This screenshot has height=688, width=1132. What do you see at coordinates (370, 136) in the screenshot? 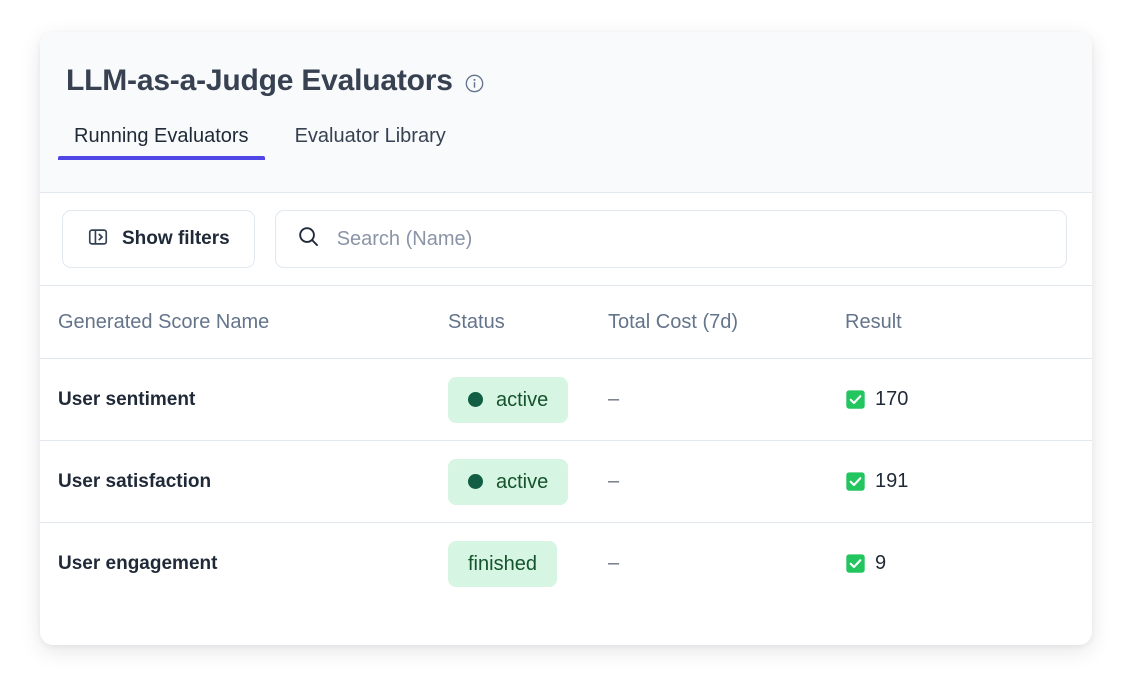
I see `tab-evaluator-library-label: Evaluator Library` at bounding box center [370, 136].